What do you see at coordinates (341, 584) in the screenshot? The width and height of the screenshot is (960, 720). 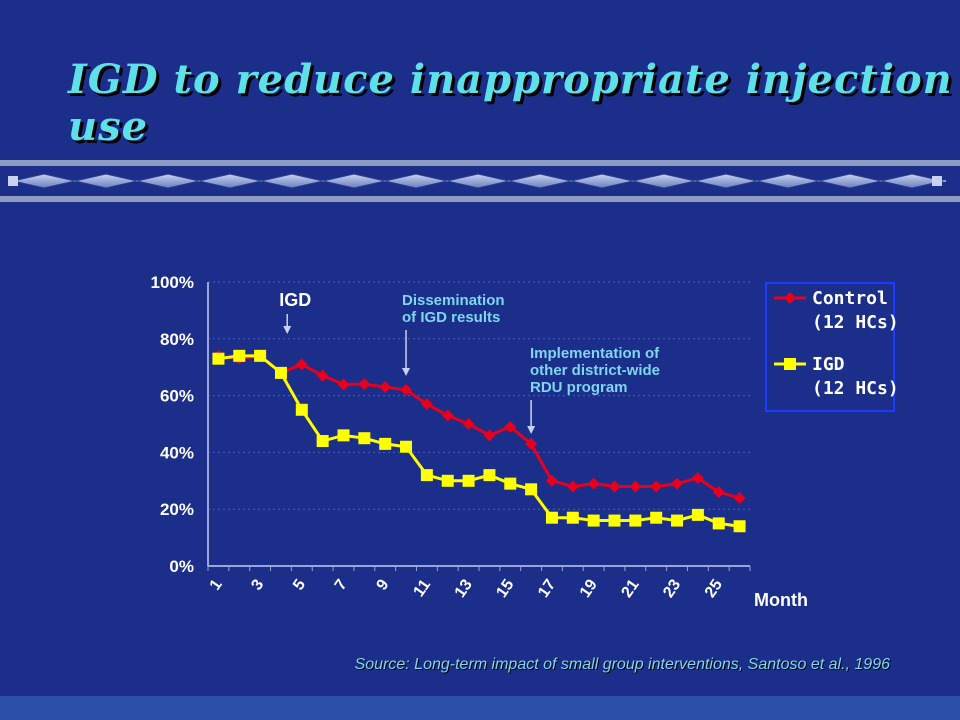 I see `x-tick-label: 7` at bounding box center [341, 584].